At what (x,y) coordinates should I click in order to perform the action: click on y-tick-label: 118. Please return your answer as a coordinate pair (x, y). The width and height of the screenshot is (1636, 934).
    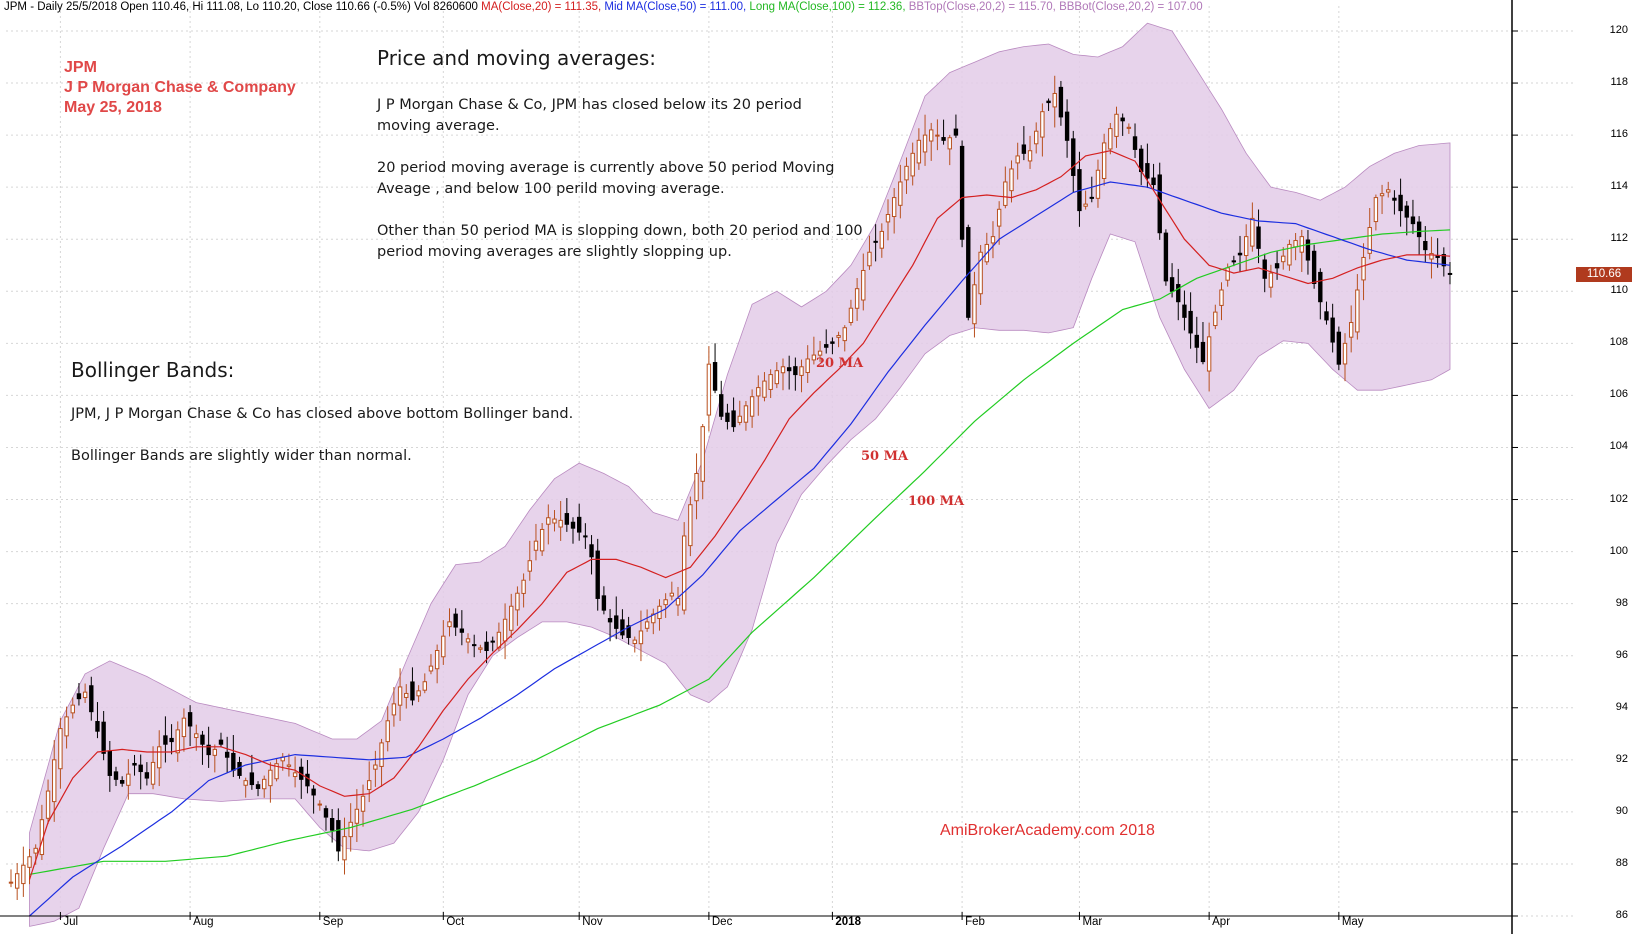
    Looking at the image, I should click on (1619, 82).